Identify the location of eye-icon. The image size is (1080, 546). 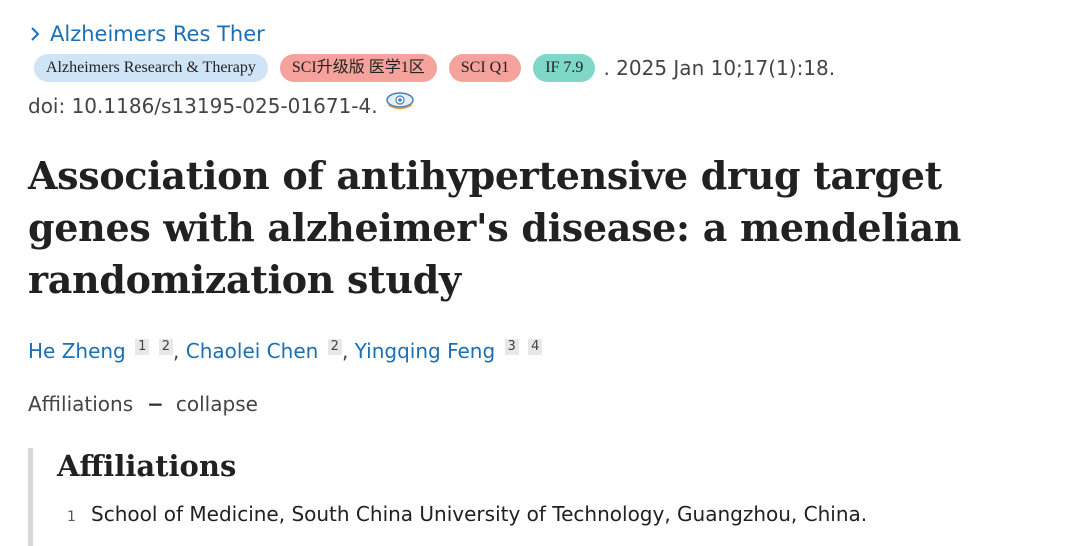
(400, 100).